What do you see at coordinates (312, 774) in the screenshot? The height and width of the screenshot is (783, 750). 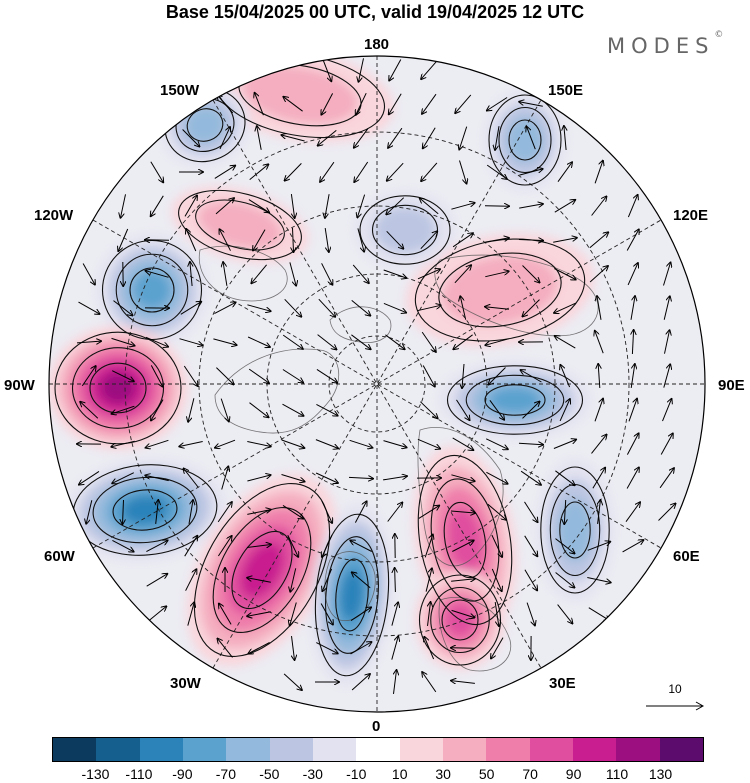 I see `colorbar-tick-label: -30` at bounding box center [312, 774].